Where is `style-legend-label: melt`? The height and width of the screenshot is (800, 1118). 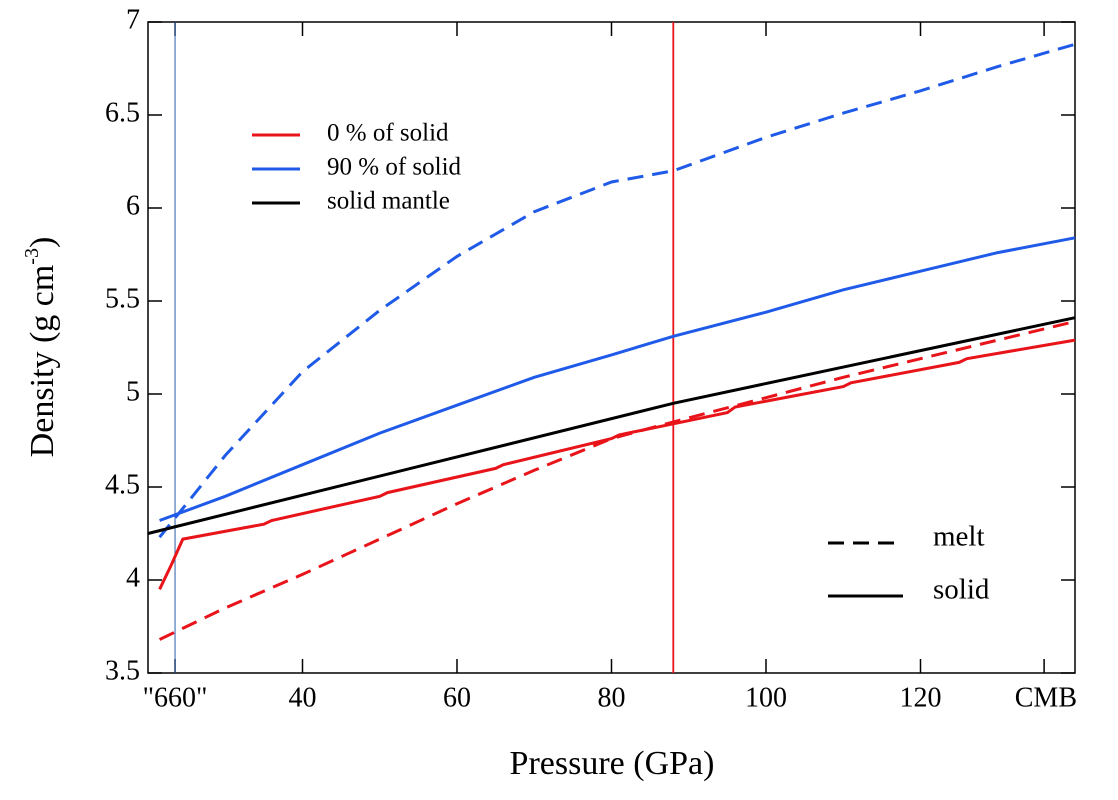
style-legend-label: melt is located at coordinates (959, 537).